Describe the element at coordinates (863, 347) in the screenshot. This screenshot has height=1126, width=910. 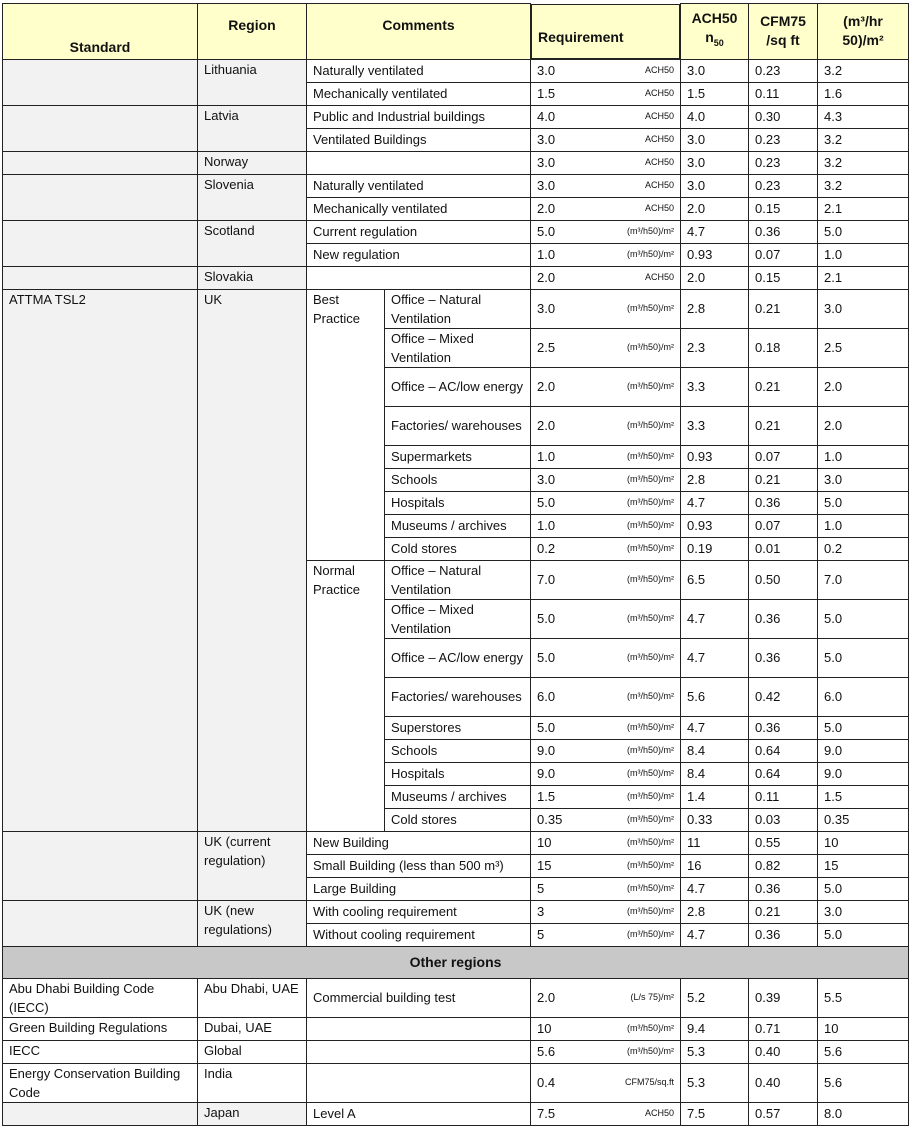
I see `m3-cell: 2.5` at that location.